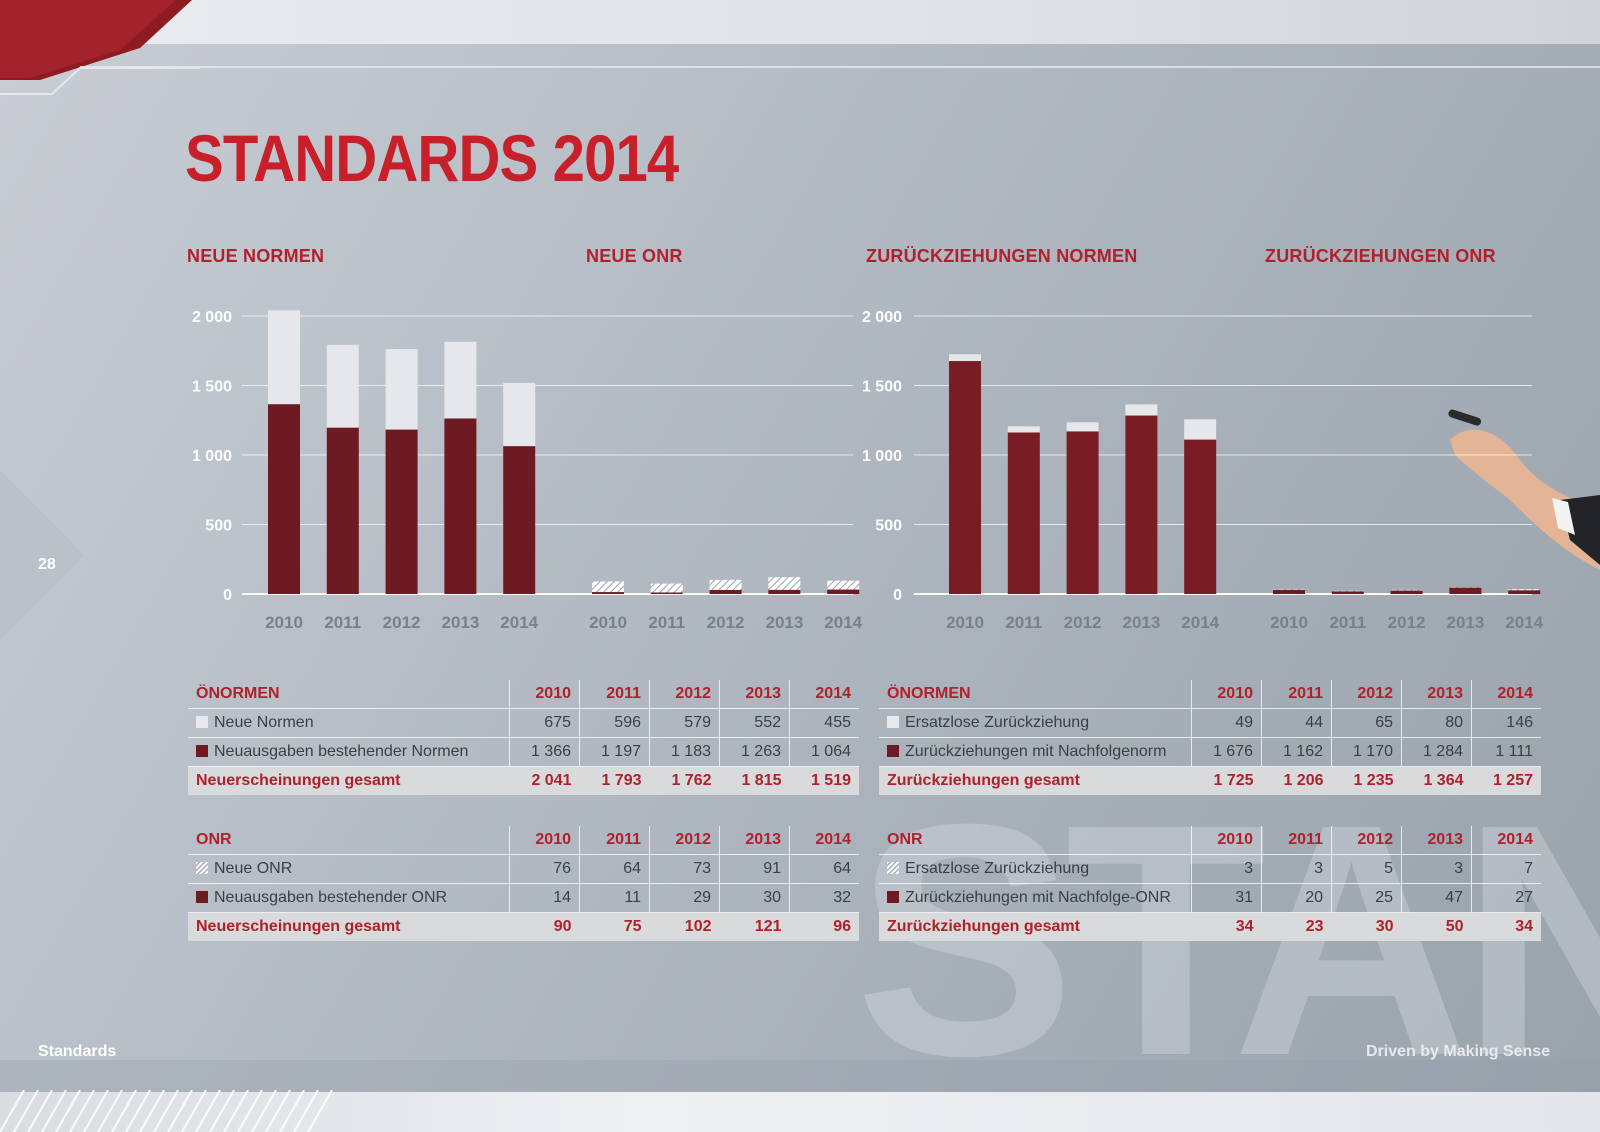  What do you see at coordinates (253, 868) in the screenshot?
I see `row-label: Neue ONR` at bounding box center [253, 868].